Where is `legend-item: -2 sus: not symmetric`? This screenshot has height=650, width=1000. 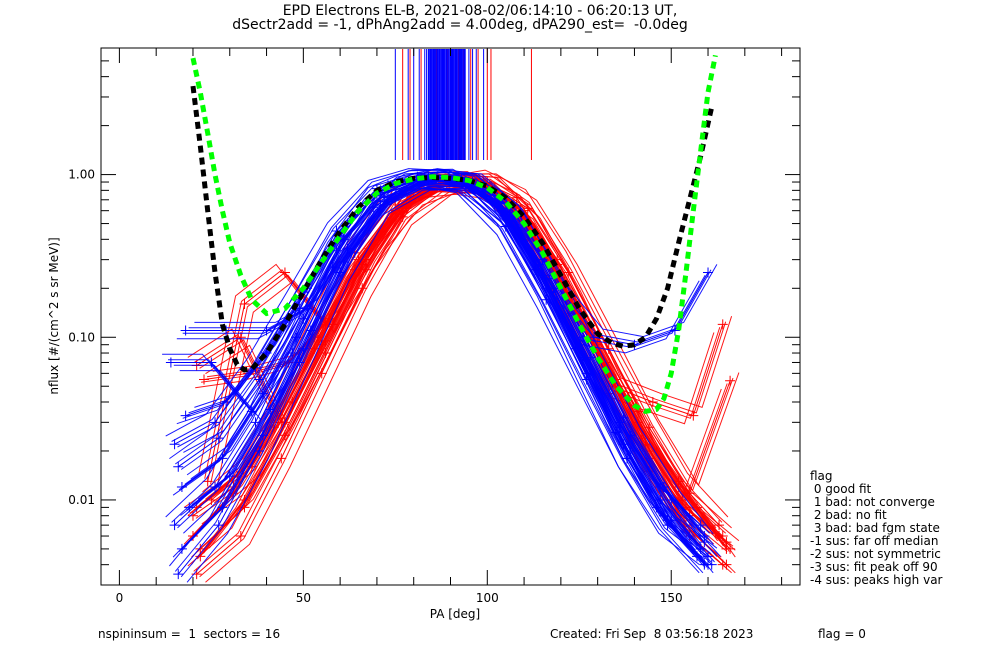 legend-item: -2 sus: not symmetric is located at coordinates (875, 554).